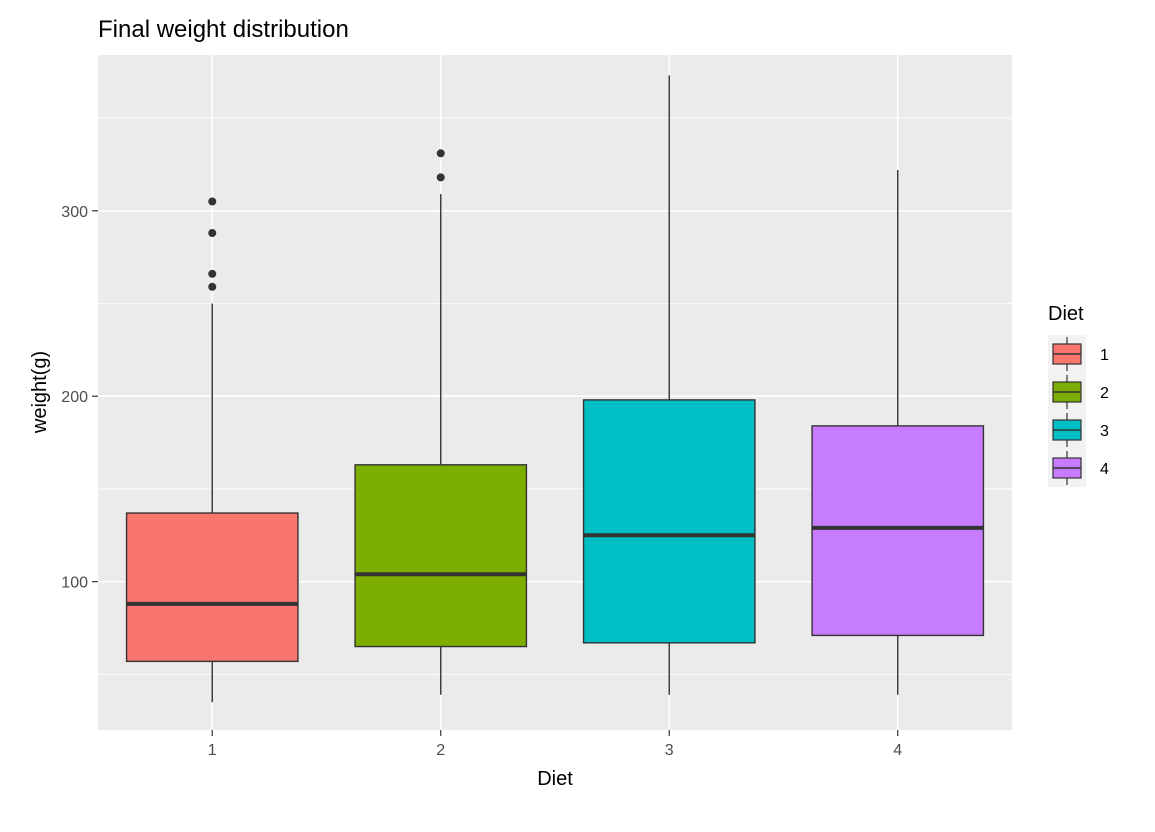 Image resolution: width=1155 pixels, height=832 pixels. I want to click on x-tick-label: 1, so click(212, 750).